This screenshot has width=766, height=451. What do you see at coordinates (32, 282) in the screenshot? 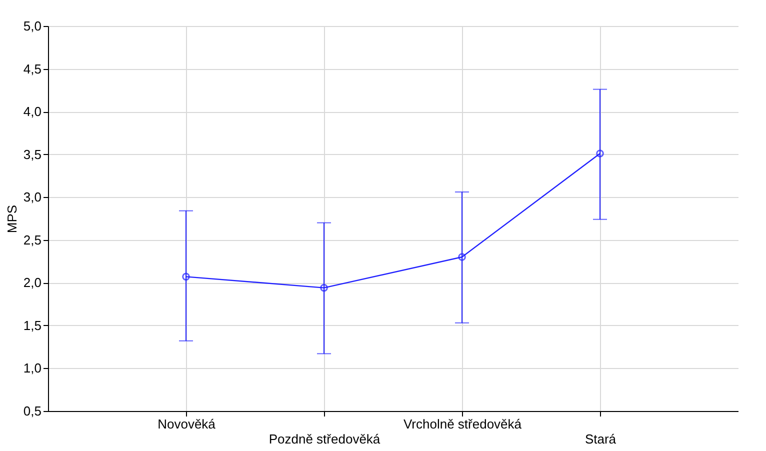
I see `y-tick-label: 2,0` at bounding box center [32, 282].